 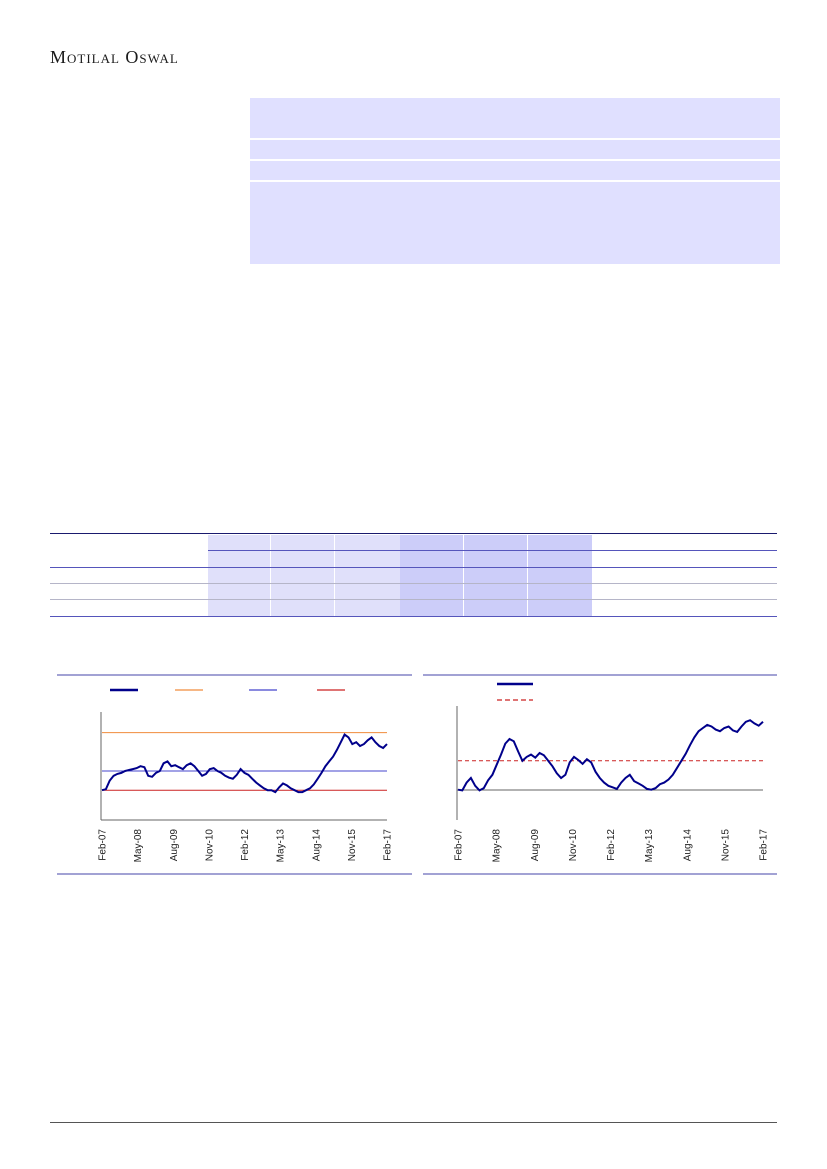 I want to click on table-top-rule, so click(x=413, y=533).